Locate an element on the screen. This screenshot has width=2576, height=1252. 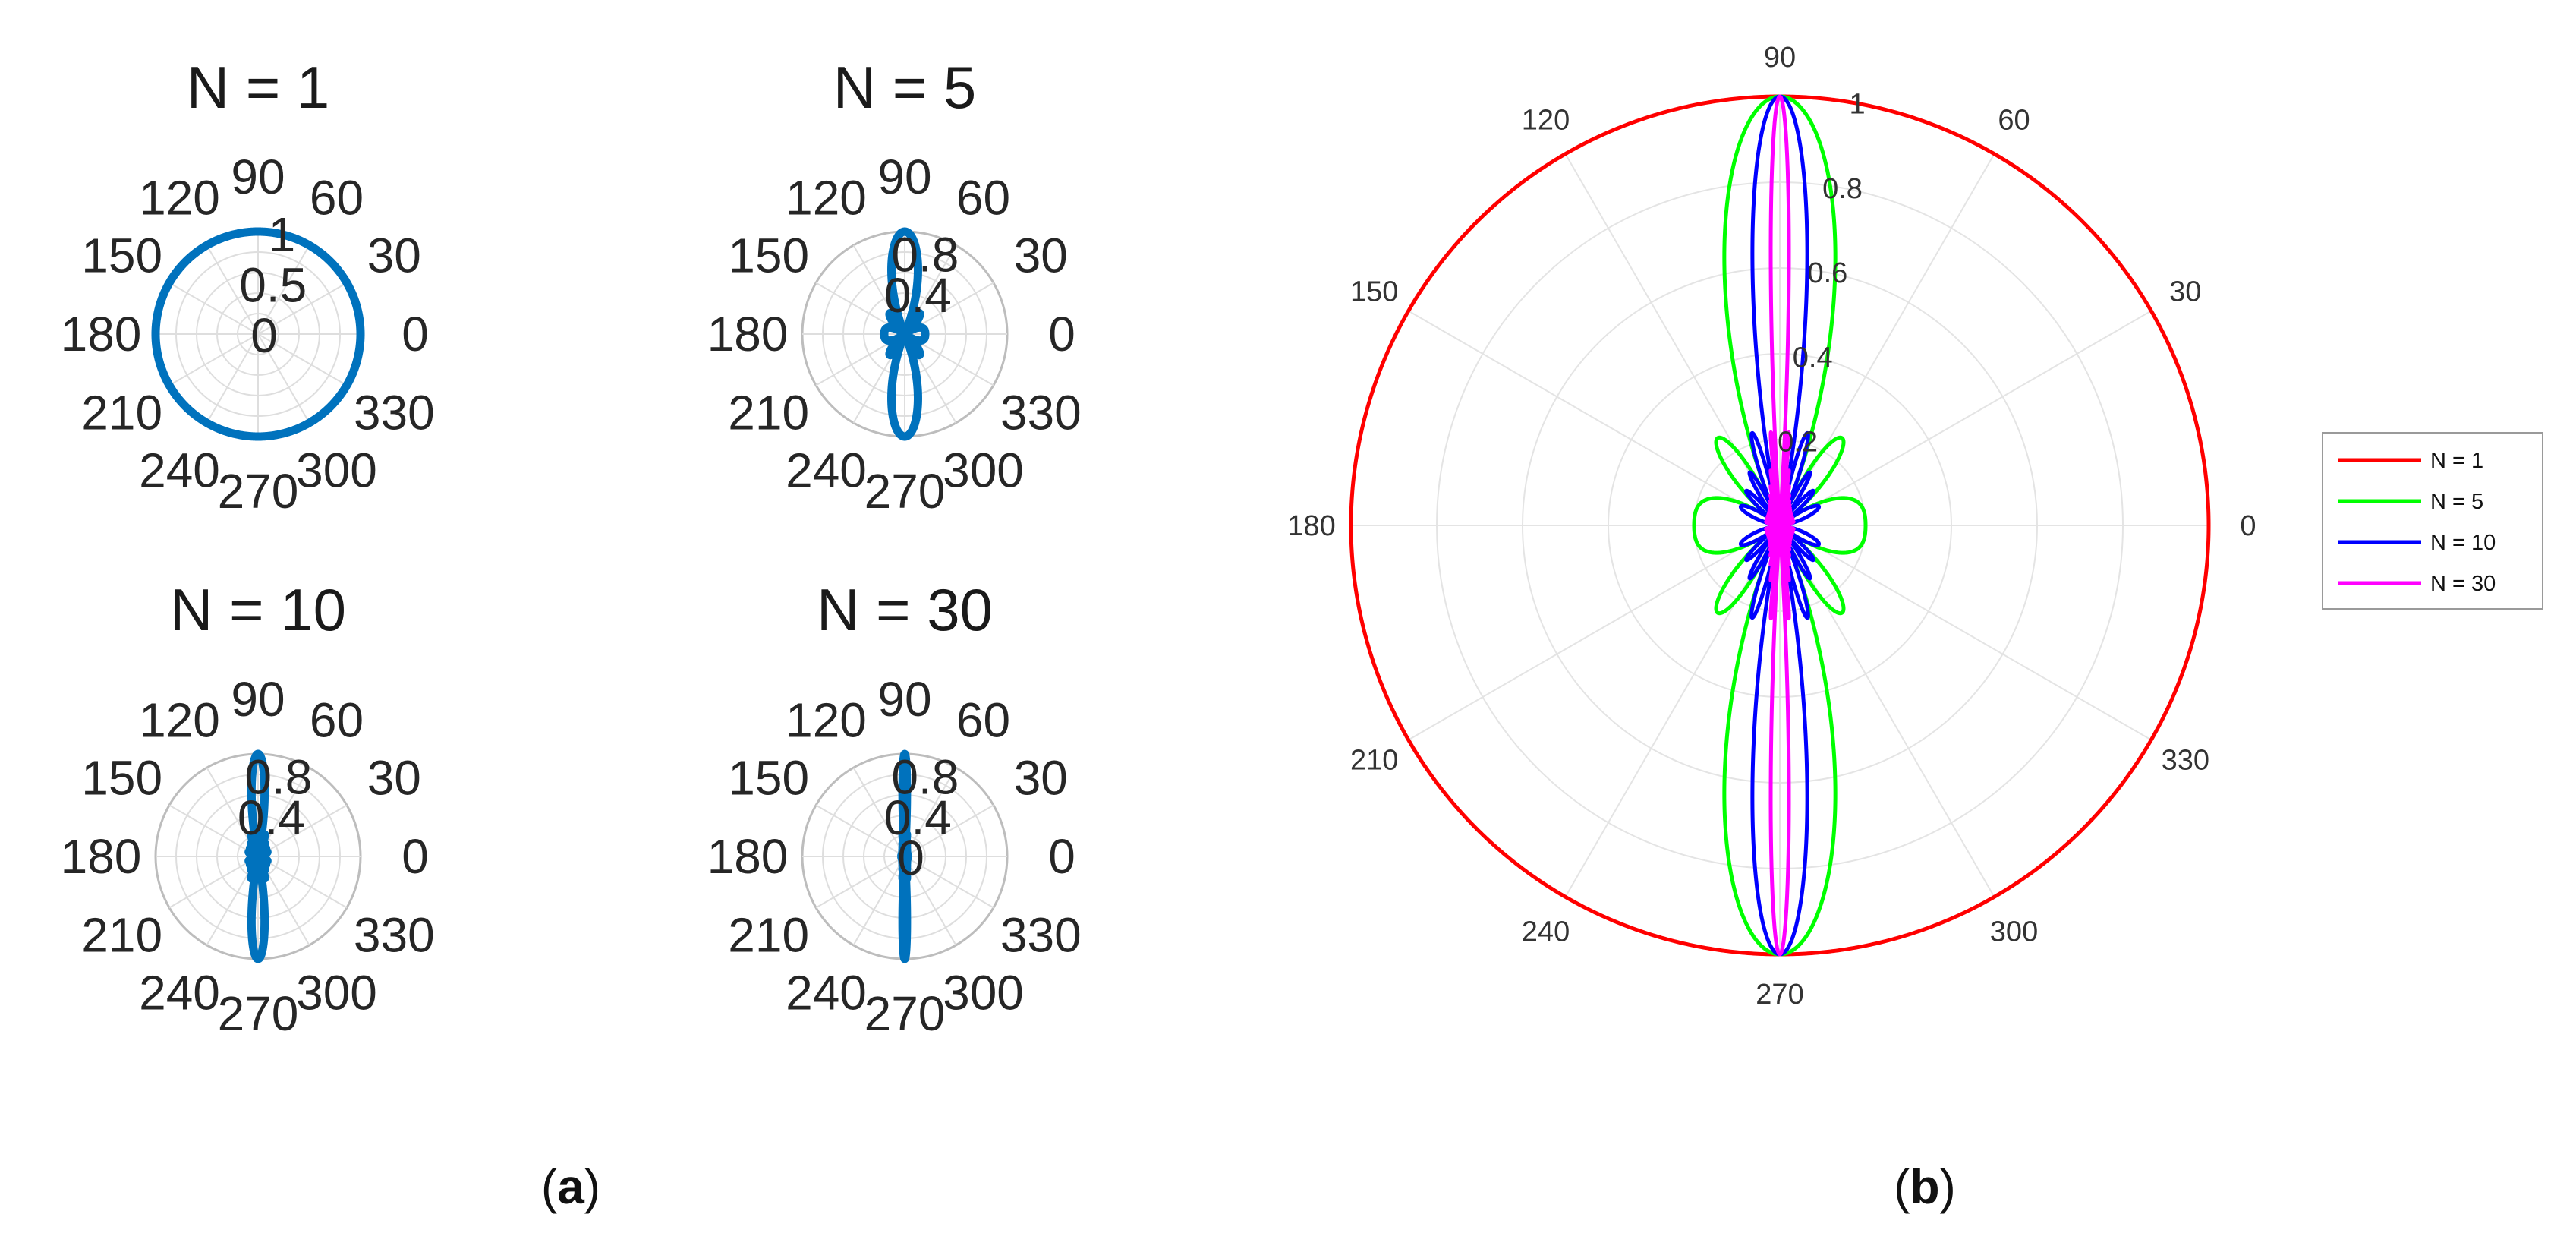
legend: N = 1 N = 5 N = 10 N = 30 is located at coordinates (2432, 521).